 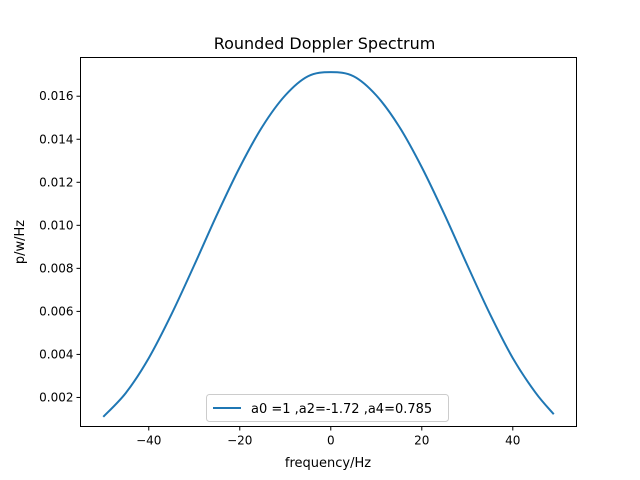 I want to click on x-tick-label: 20, so click(x=421, y=441).